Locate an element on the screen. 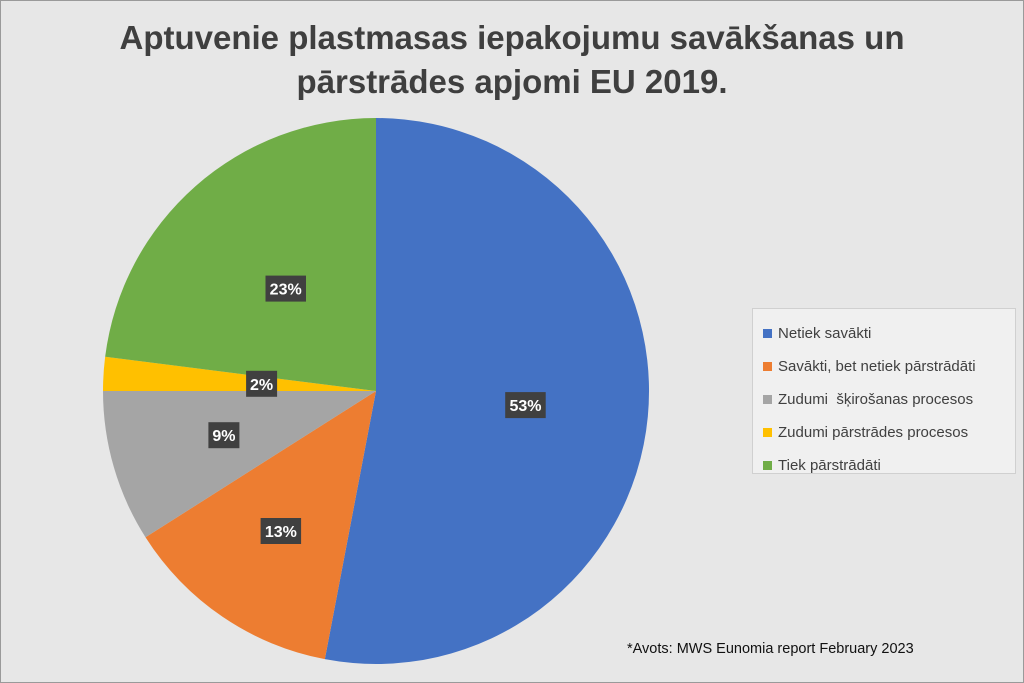  legend-label: Zudumi šķirošanas procesos is located at coordinates (876, 399).